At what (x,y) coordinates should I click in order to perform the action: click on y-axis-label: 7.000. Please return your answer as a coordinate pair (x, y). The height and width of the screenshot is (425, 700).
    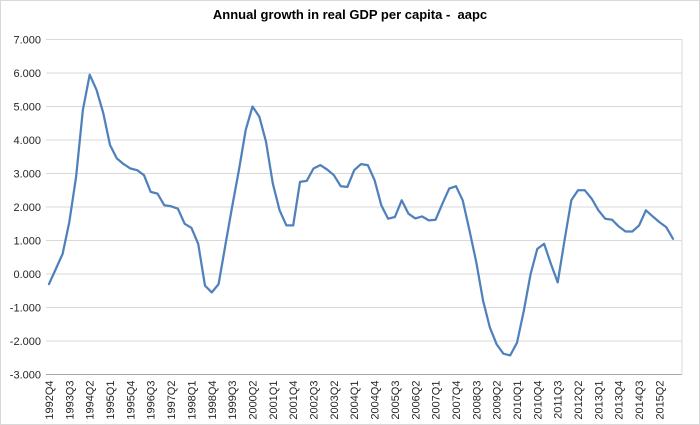
    Looking at the image, I should click on (27, 41).